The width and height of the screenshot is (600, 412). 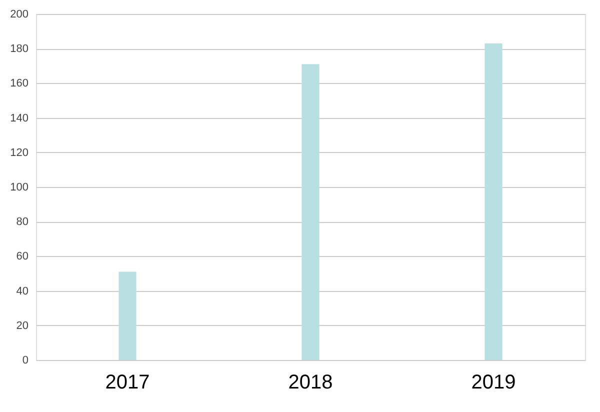 What do you see at coordinates (19, 14) in the screenshot?
I see `y-tick-label: 200` at bounding box center [19, 14].